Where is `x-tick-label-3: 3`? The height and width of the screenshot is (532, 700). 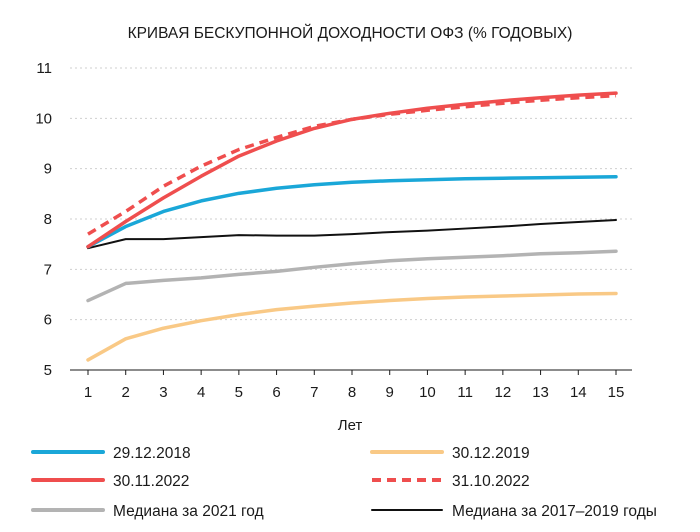
x-tick-label-3: 3 is located at coordinates (163, 392).